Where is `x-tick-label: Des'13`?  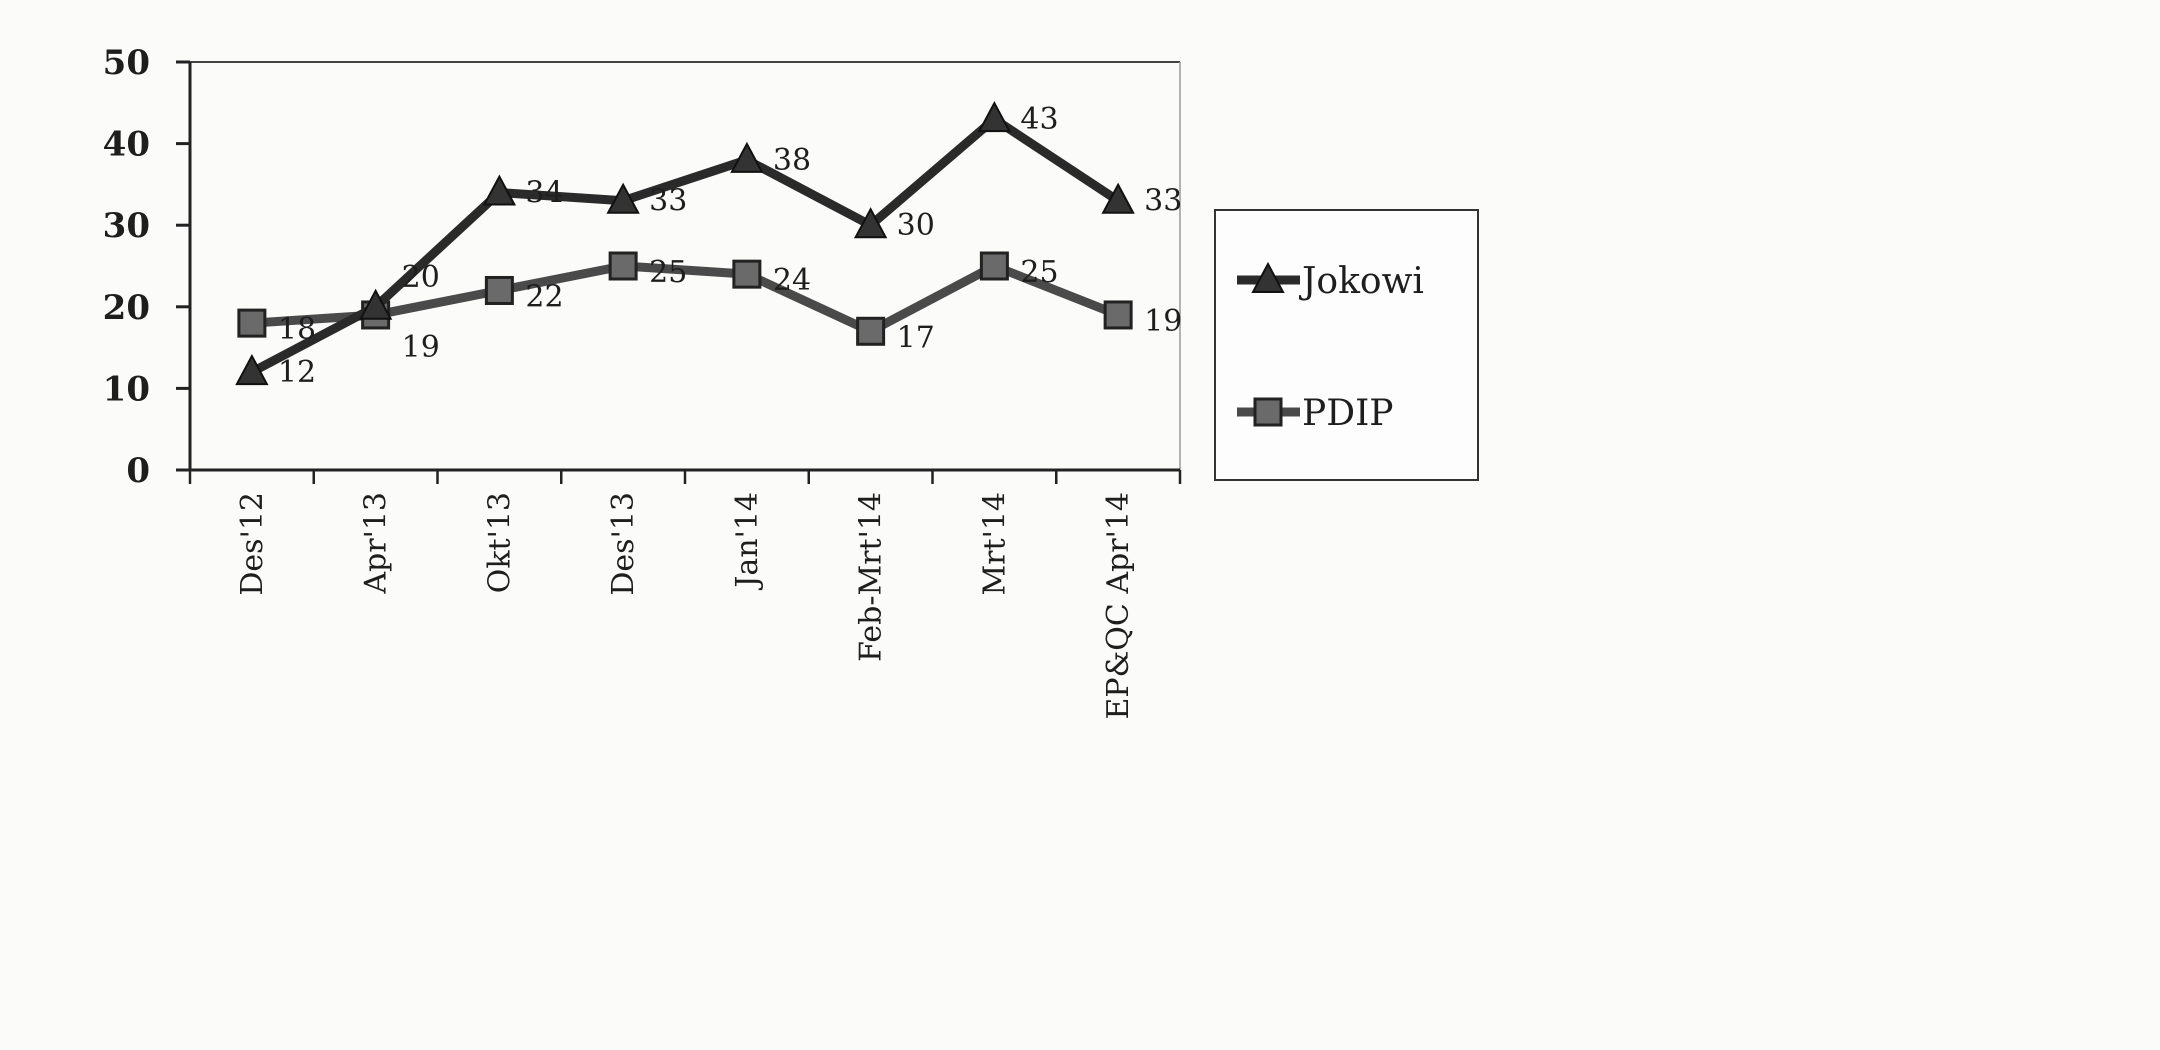
x-tick-label: Des'13 is located at coordinates (623, 544).